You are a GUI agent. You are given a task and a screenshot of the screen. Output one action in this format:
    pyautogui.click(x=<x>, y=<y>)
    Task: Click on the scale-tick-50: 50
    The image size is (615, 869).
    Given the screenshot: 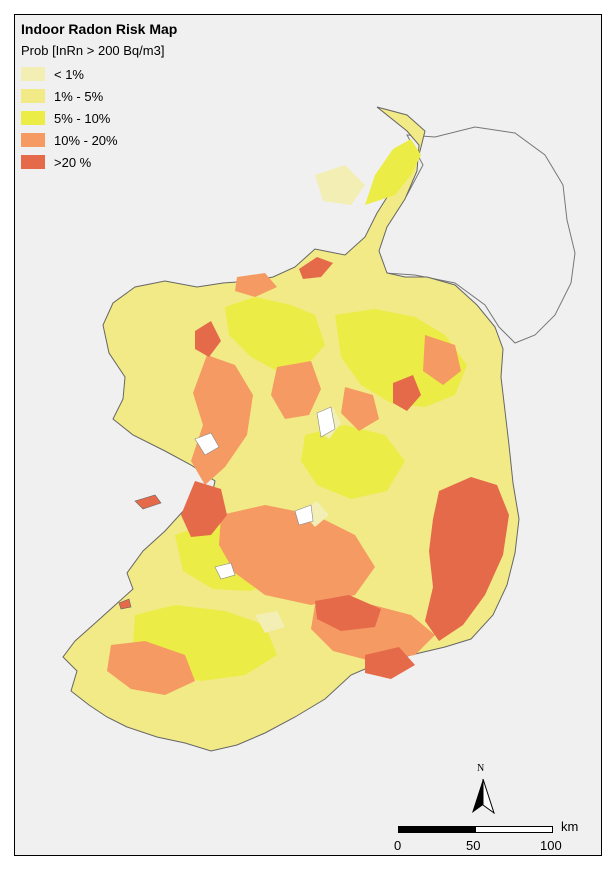 What is the action you would take?
    pyautogui.click(x=473, y=845)
    